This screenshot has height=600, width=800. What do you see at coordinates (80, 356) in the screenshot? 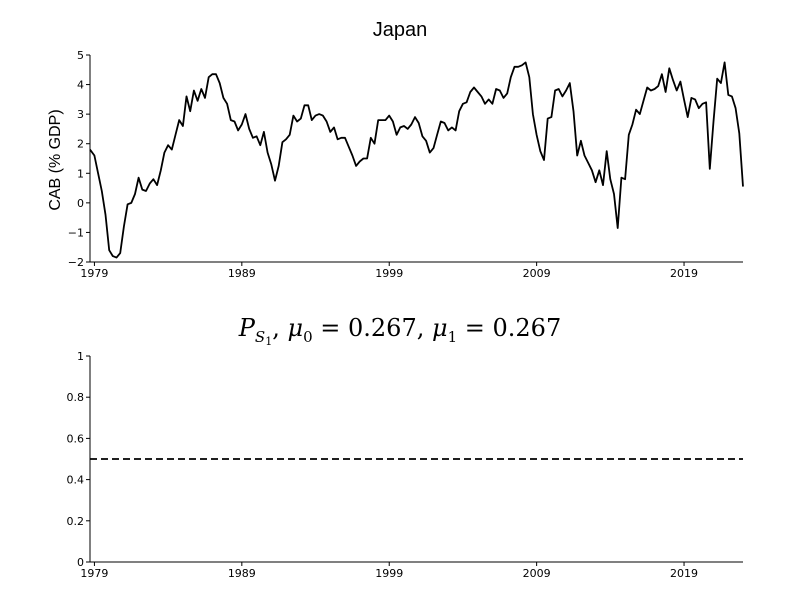
I see `bottom-chart-y-tick-label: 1` at bounding box center [80, 356].